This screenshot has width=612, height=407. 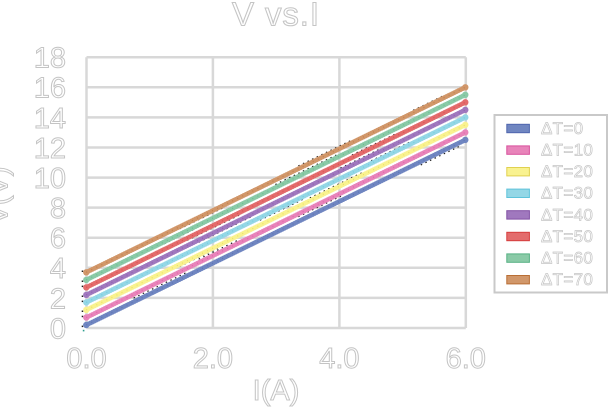 What do you see at coordinates (276, 391) in the screenshot?
I see `svg-text: I(A)` at bounding box center [276, 391].